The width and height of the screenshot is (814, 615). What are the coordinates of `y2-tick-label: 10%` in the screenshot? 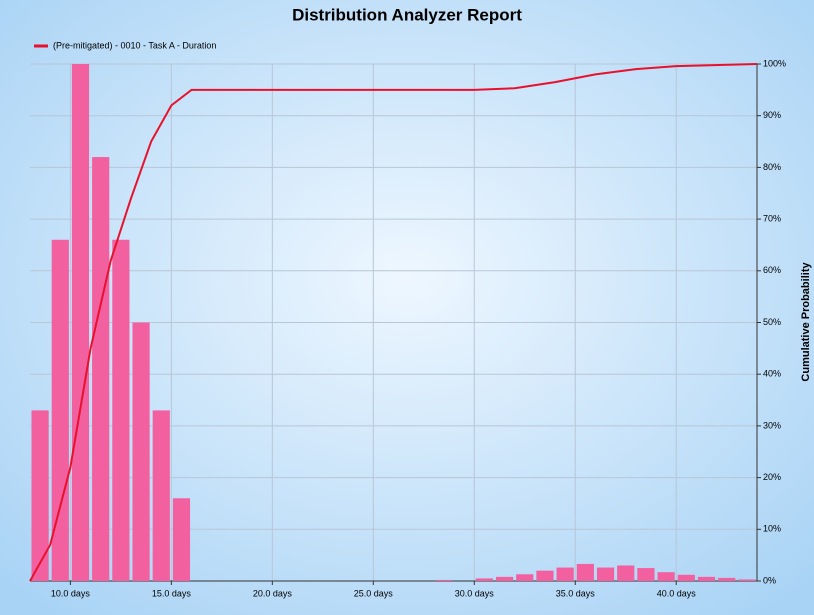 It's located at (772, 529).